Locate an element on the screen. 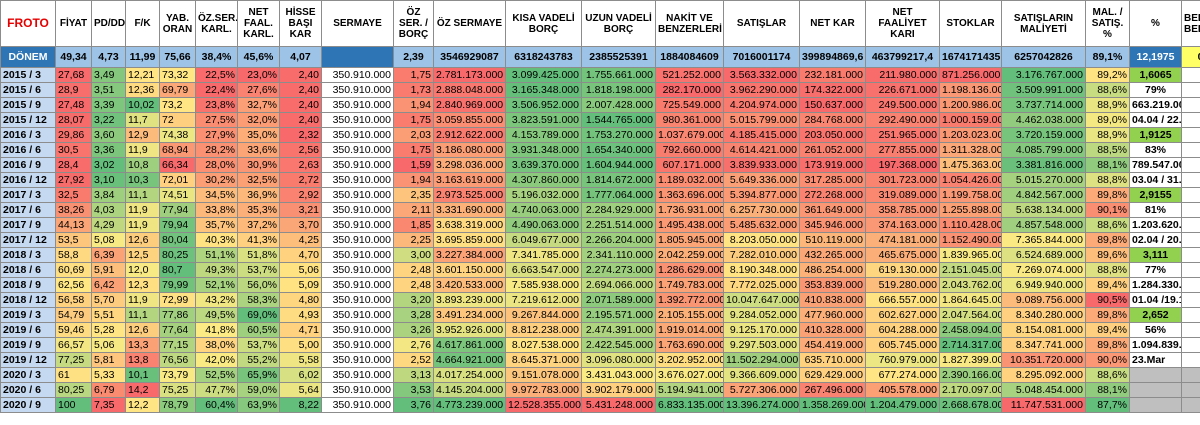 This screenshot has height=425, width=1200. cell-fiyat: 61 is located at coordinates (73, 375).